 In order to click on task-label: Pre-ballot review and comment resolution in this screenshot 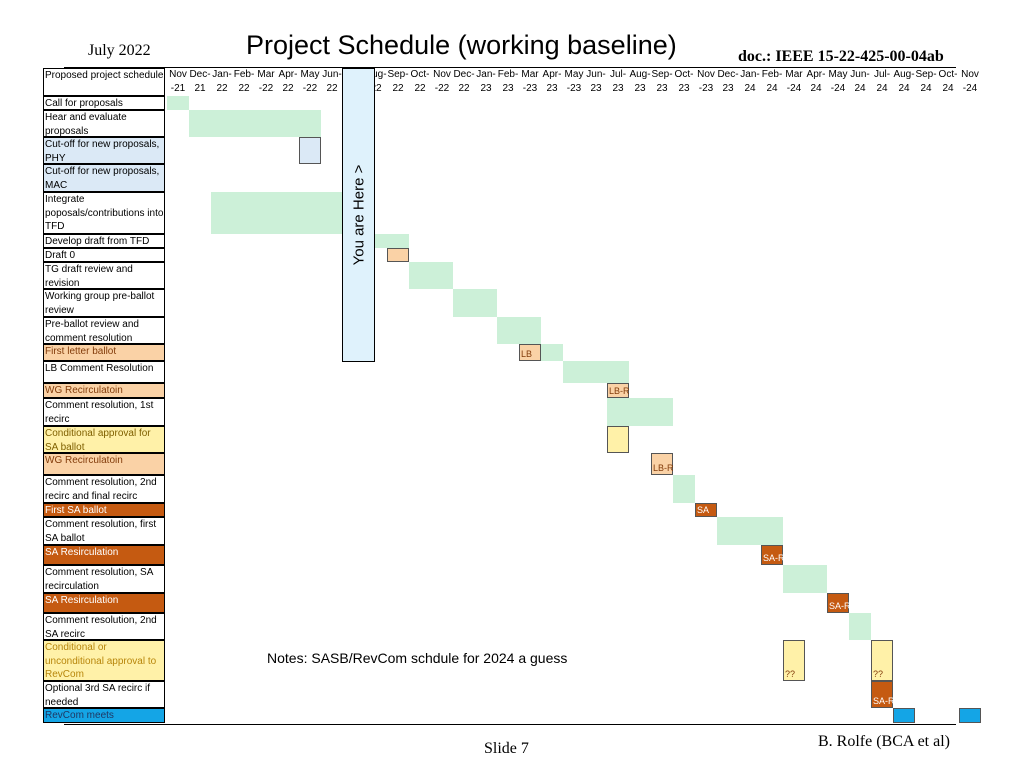, I will do `click(104, 330)`.